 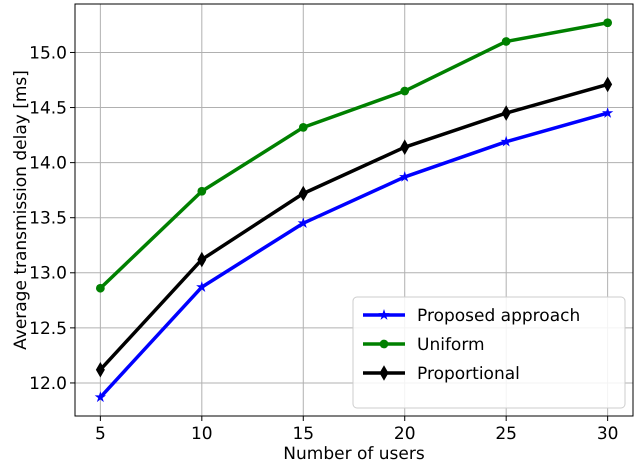 What do you see at coordinates (607, 434) in the screenshot?
I see `x-tick-label: 30` at bounding box center [607, 434].